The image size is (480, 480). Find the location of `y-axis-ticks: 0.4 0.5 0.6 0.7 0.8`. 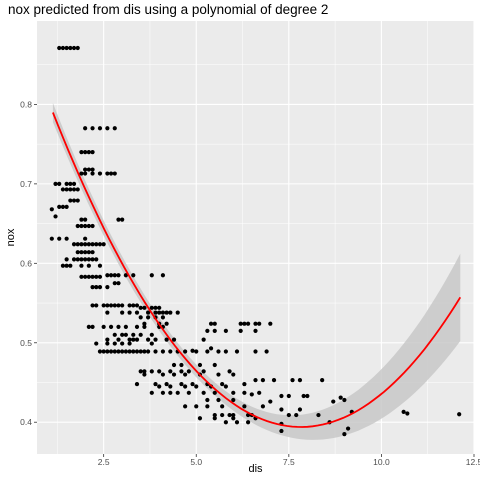

y-axis-ticks: 0.4 0.5 0.6 0.7 0.8 is located at coordinates (28, 263).